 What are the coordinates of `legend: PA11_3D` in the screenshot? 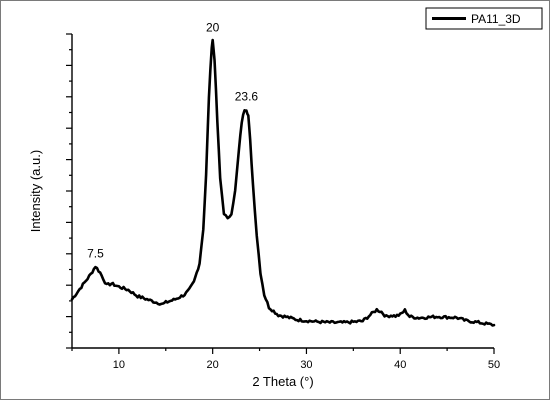 It's located at (484, 18).